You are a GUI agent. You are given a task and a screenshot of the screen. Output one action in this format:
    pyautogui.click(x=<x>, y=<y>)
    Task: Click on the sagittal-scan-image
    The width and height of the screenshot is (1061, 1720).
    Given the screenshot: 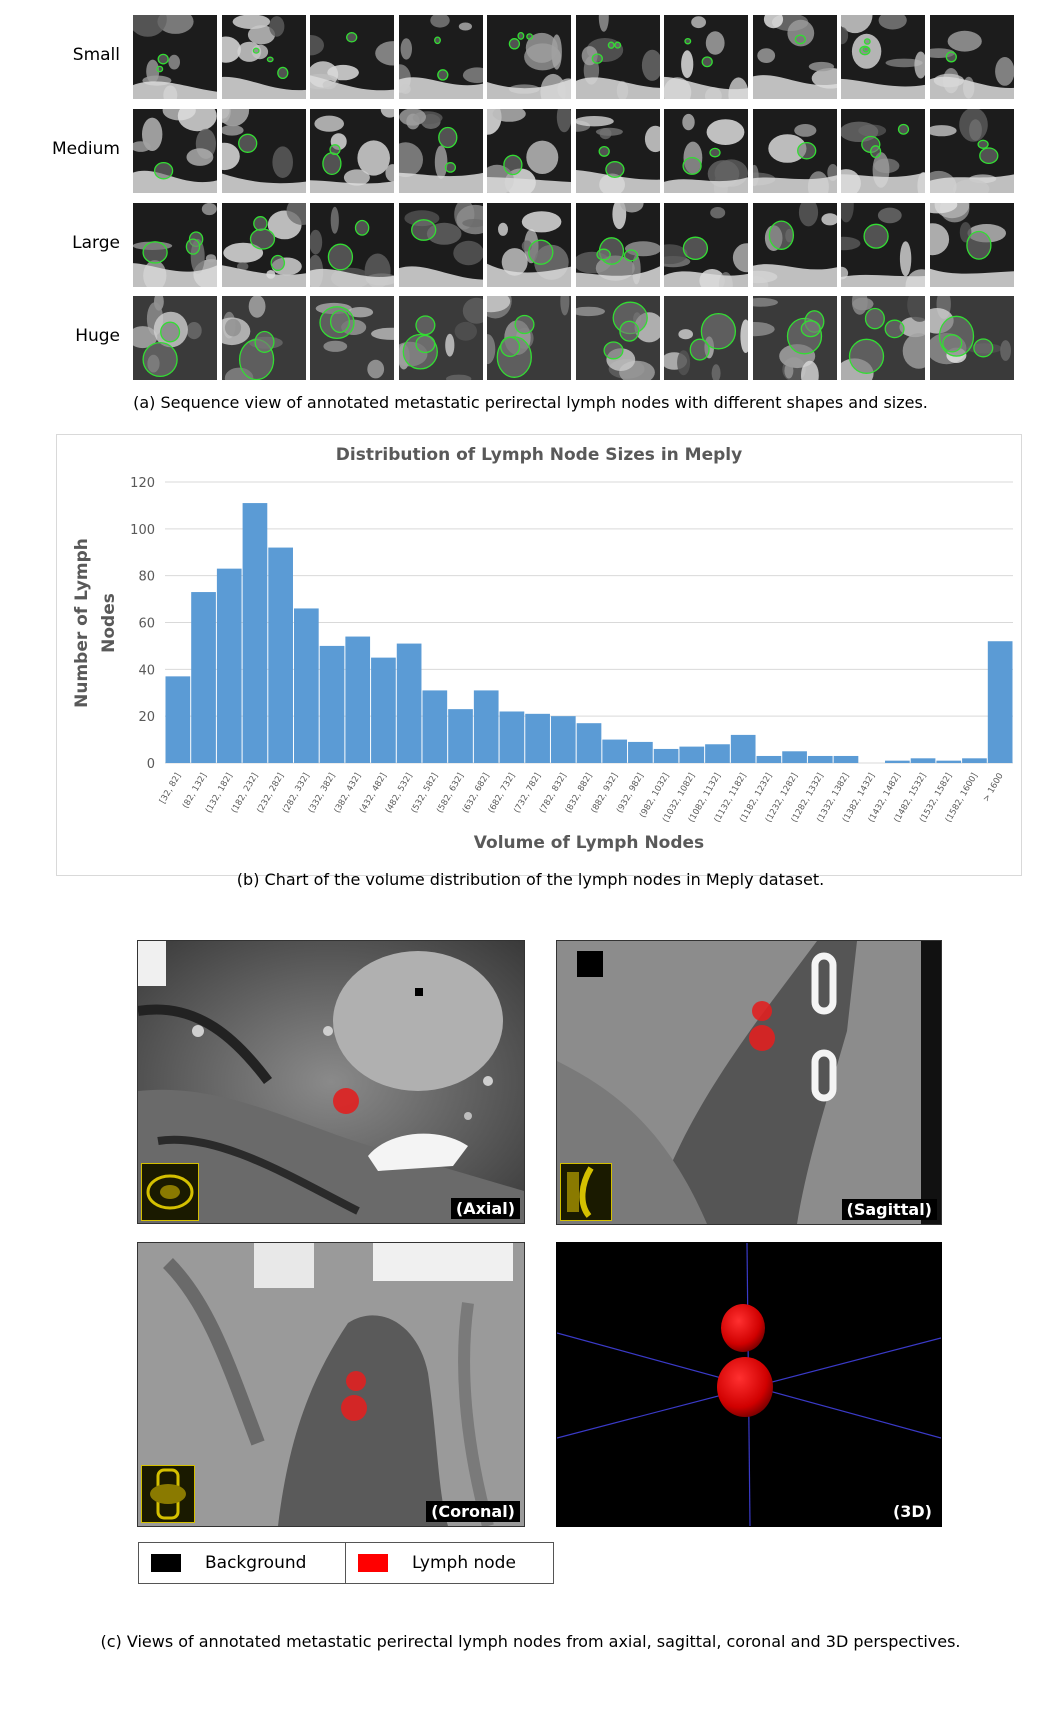 What is the action you would take?
    pyautogui.click(x=749, y=1082)
    